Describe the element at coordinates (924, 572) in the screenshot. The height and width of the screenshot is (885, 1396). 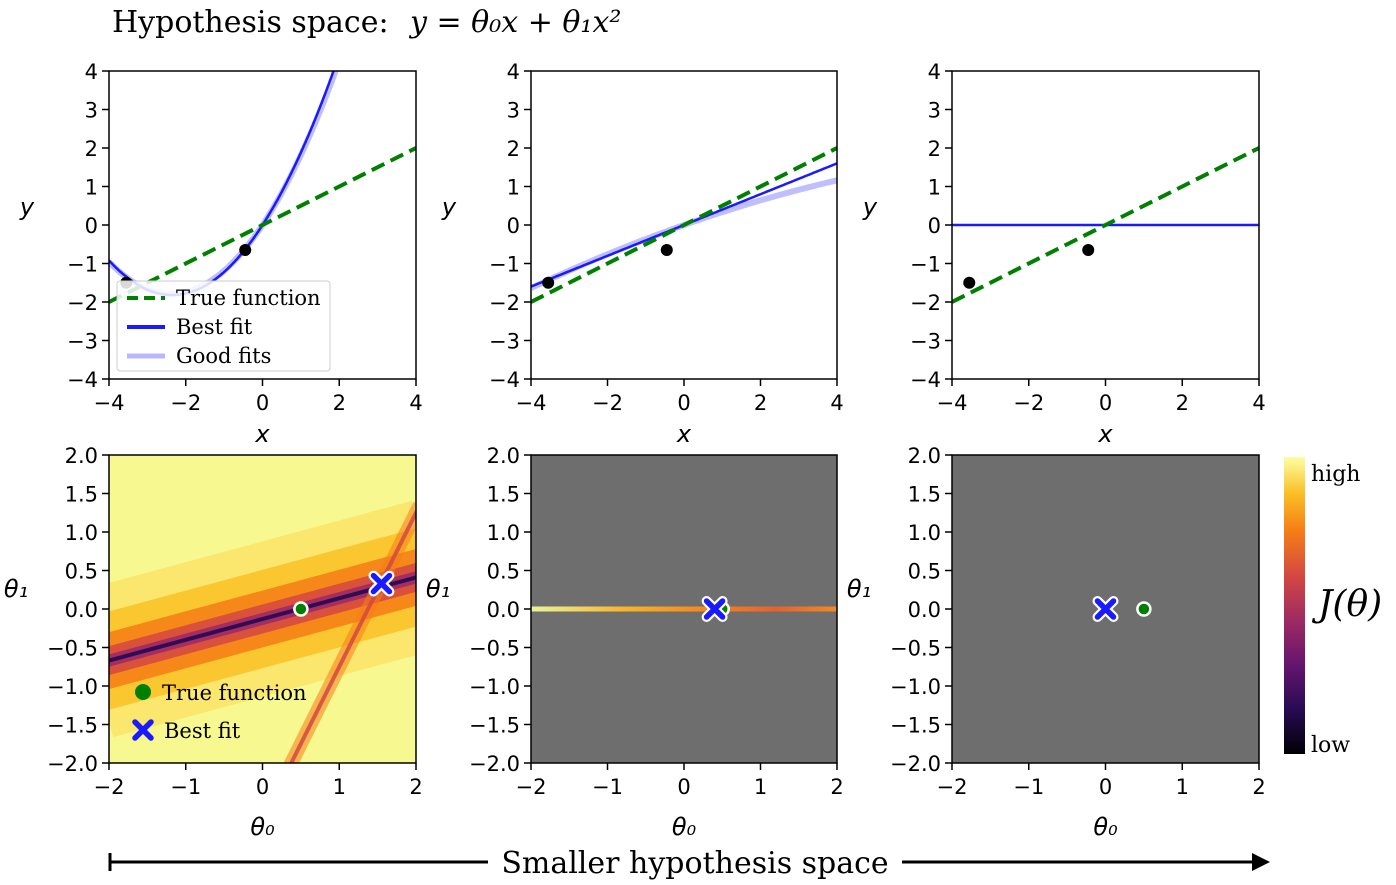
I see `y-tick-label: 0.5` at that location.